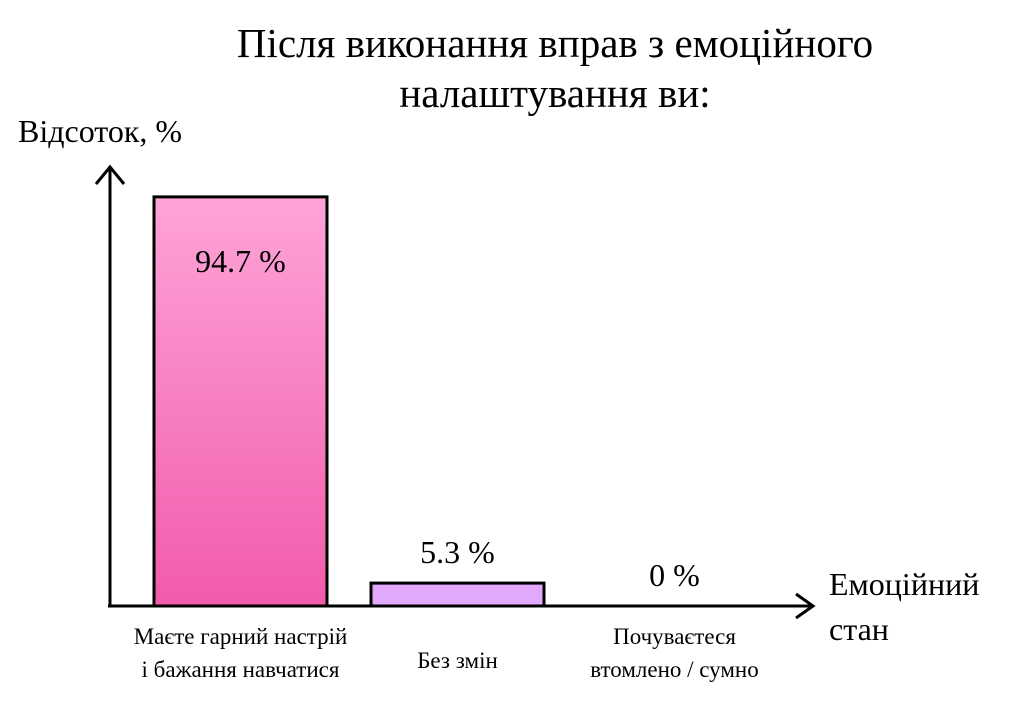 The image size is (1024, 711). I want to click on category-label-3-line-2: втомлено / сумно, so click(674, 669).